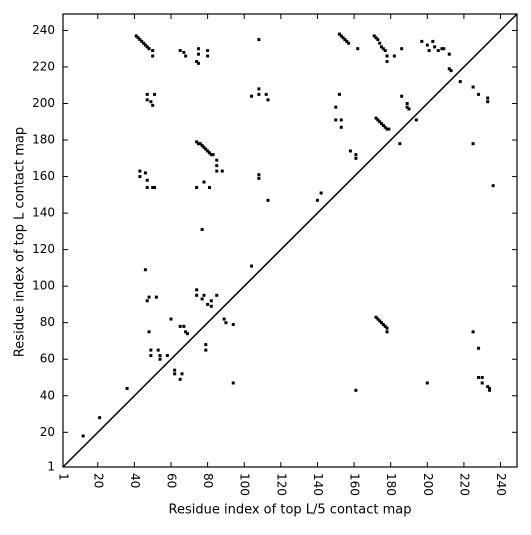 The height and width of the screenshot is (535, 531). What do you see at coordinates (43, 103) in the screenshot?
I see `y-tick-label: 200` at bounding box center [43, 103].